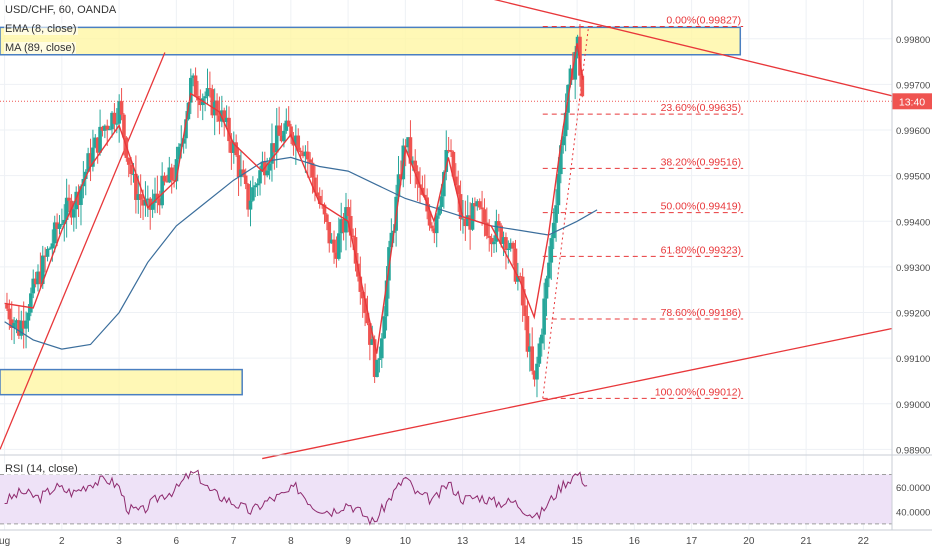 This screenshot has height=550, width=932. I want to click on legend-ma: MA (89, close), so click(40, 48).